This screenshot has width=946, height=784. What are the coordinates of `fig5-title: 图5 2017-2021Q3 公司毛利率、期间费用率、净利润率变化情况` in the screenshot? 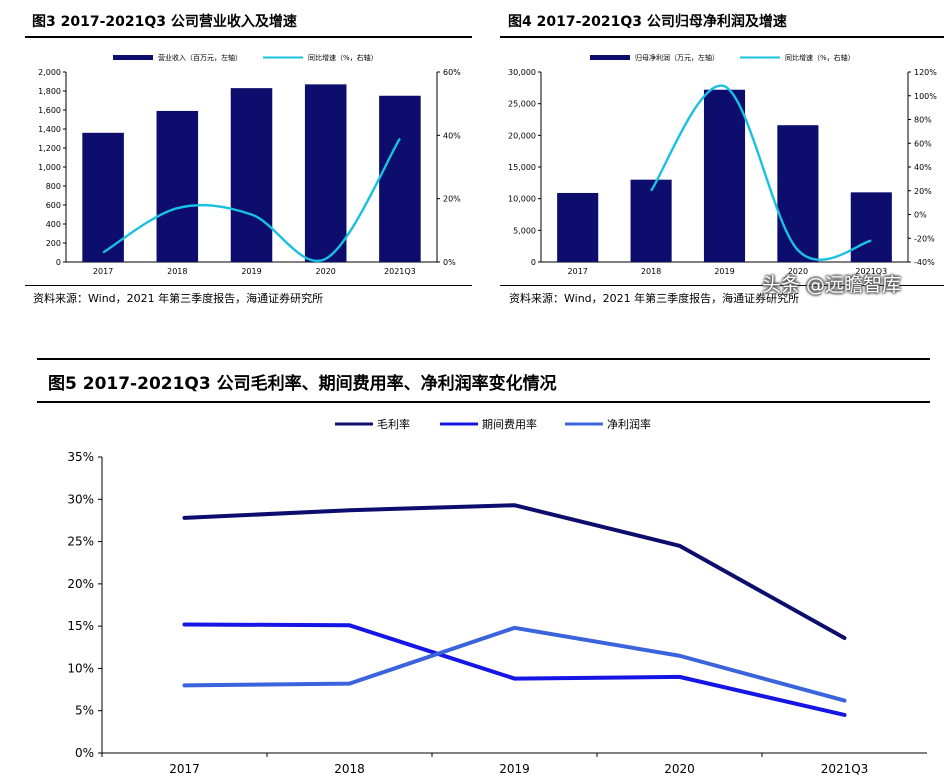 It's located at (302, 384).